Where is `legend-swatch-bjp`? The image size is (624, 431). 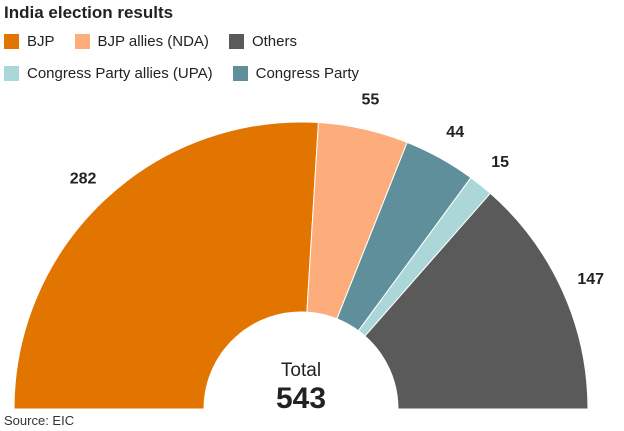
legend-swatch-bjp is located at coordinates (11, 41).